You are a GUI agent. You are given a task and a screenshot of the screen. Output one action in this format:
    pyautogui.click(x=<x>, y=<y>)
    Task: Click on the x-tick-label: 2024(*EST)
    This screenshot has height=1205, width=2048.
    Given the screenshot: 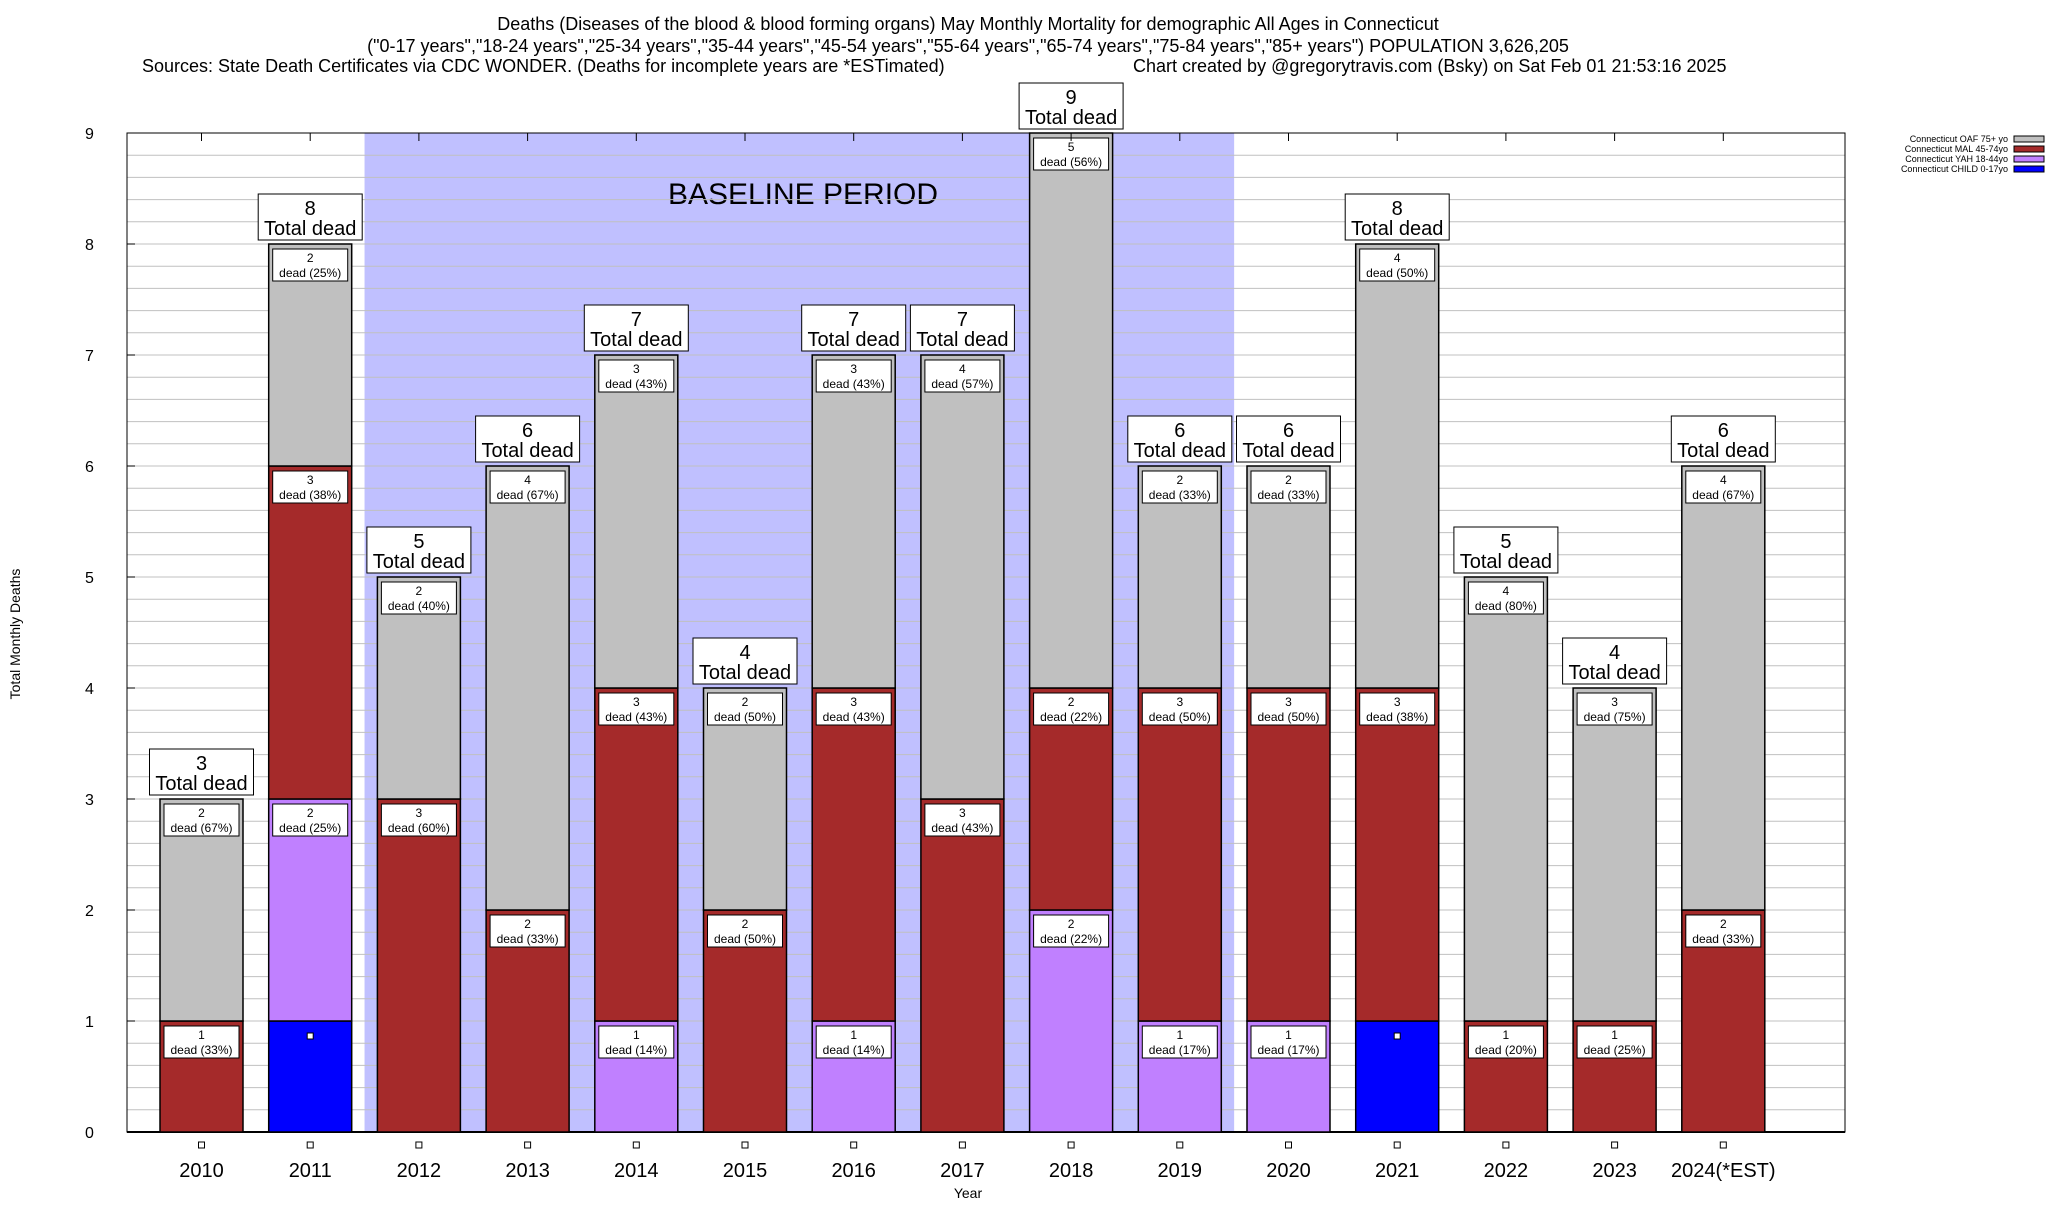 What is the action you would take?
    pyautogui.click(x=1723, y=1171)
    